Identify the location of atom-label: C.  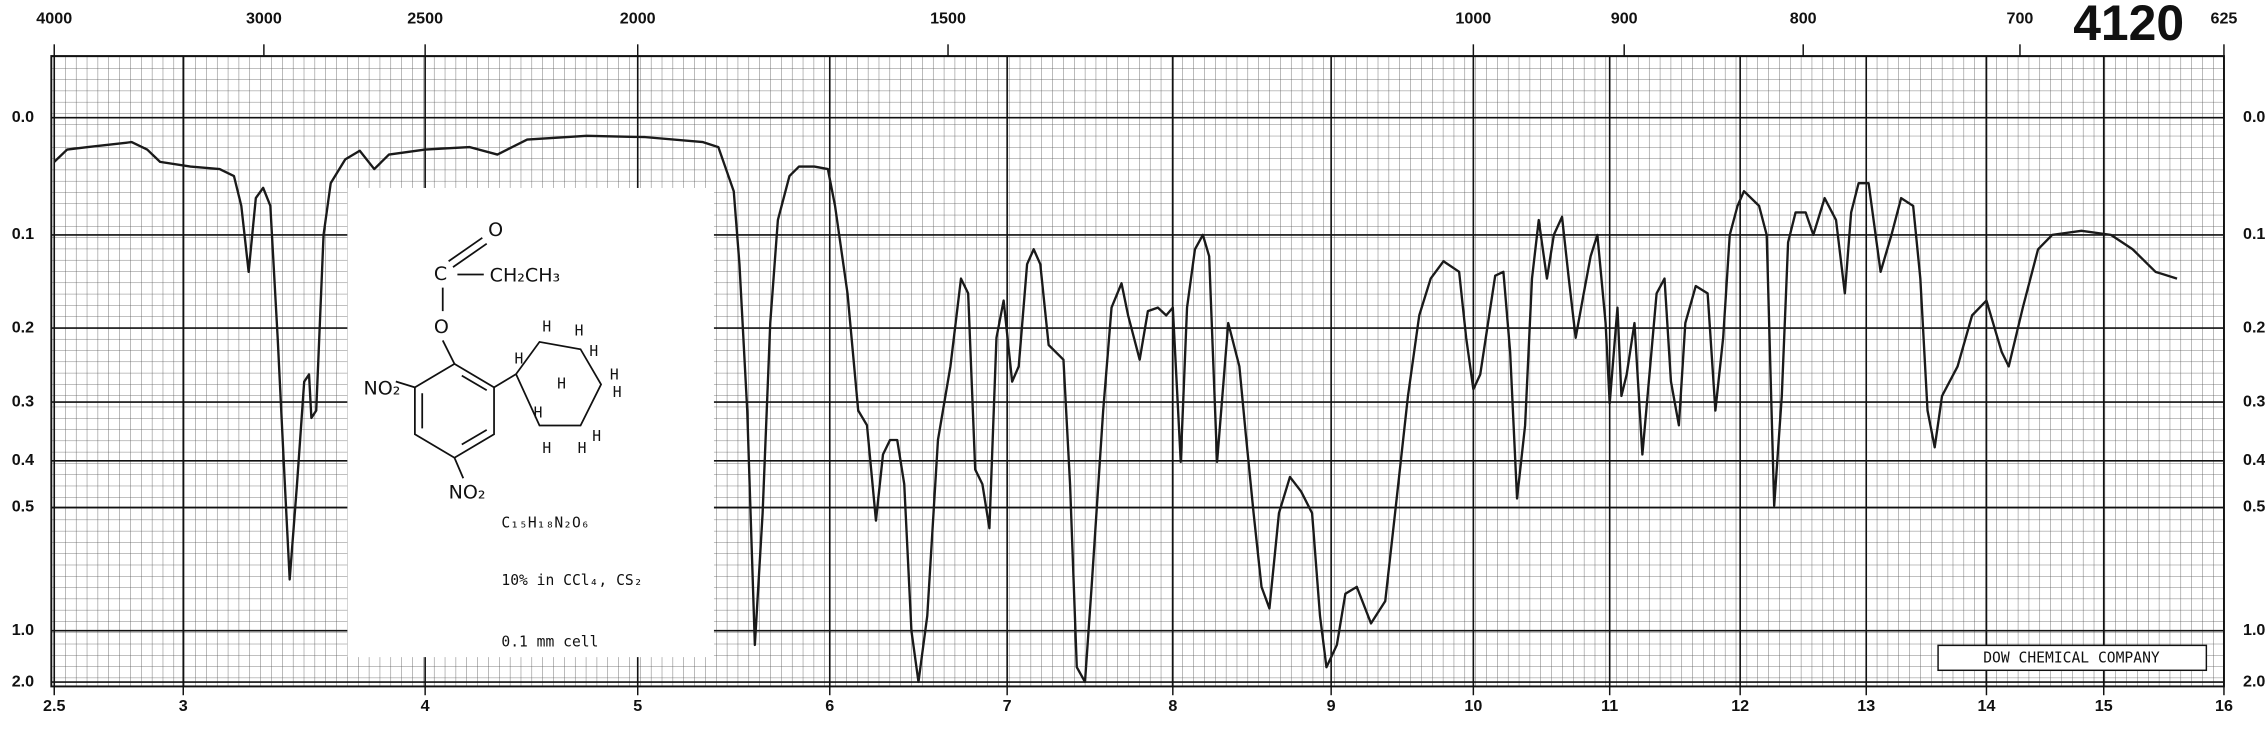
(440, 274).